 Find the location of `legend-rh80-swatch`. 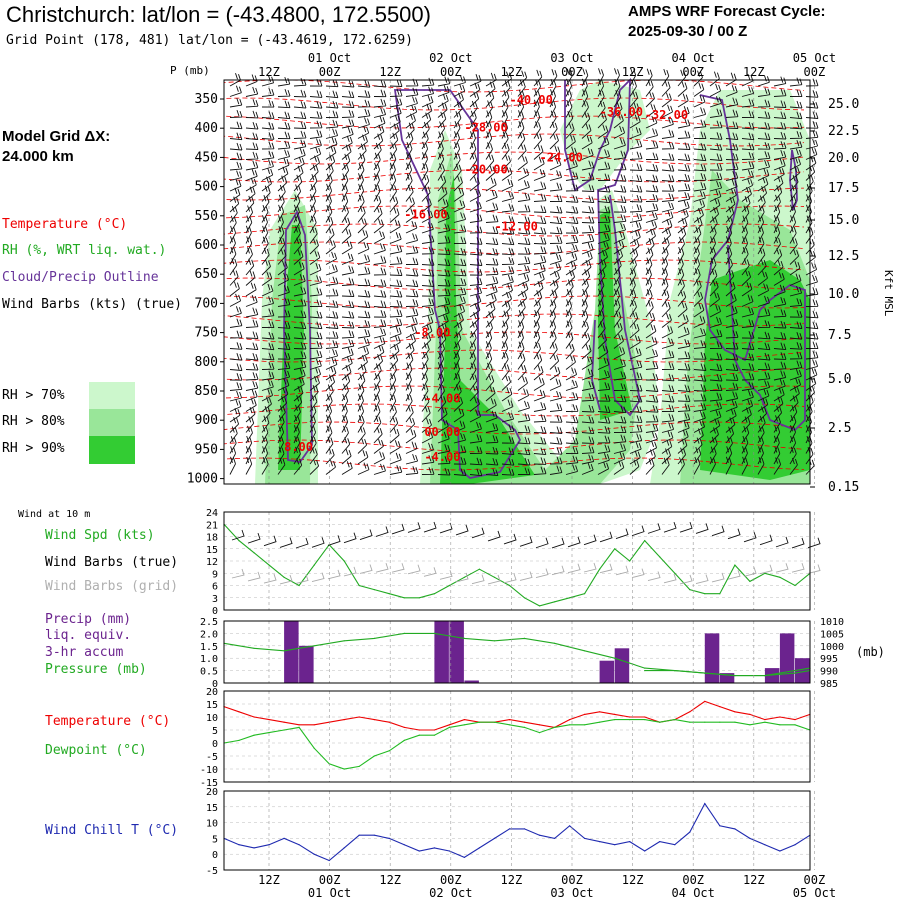

legend-rh80-swatch is located at coordinates (112, 422).